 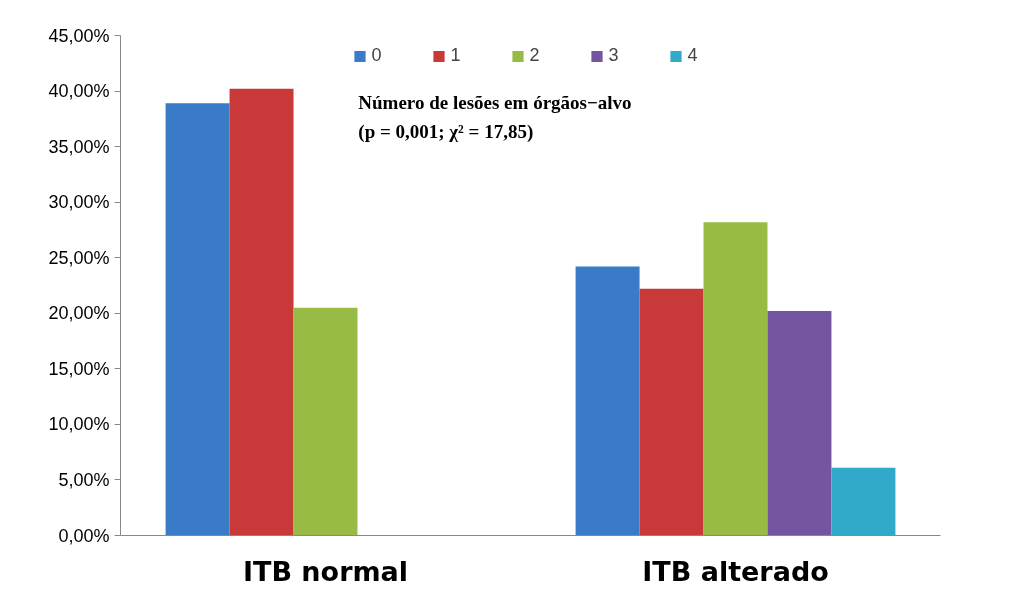 I want to click on legend-label: 2, so click(x=535, y=55).